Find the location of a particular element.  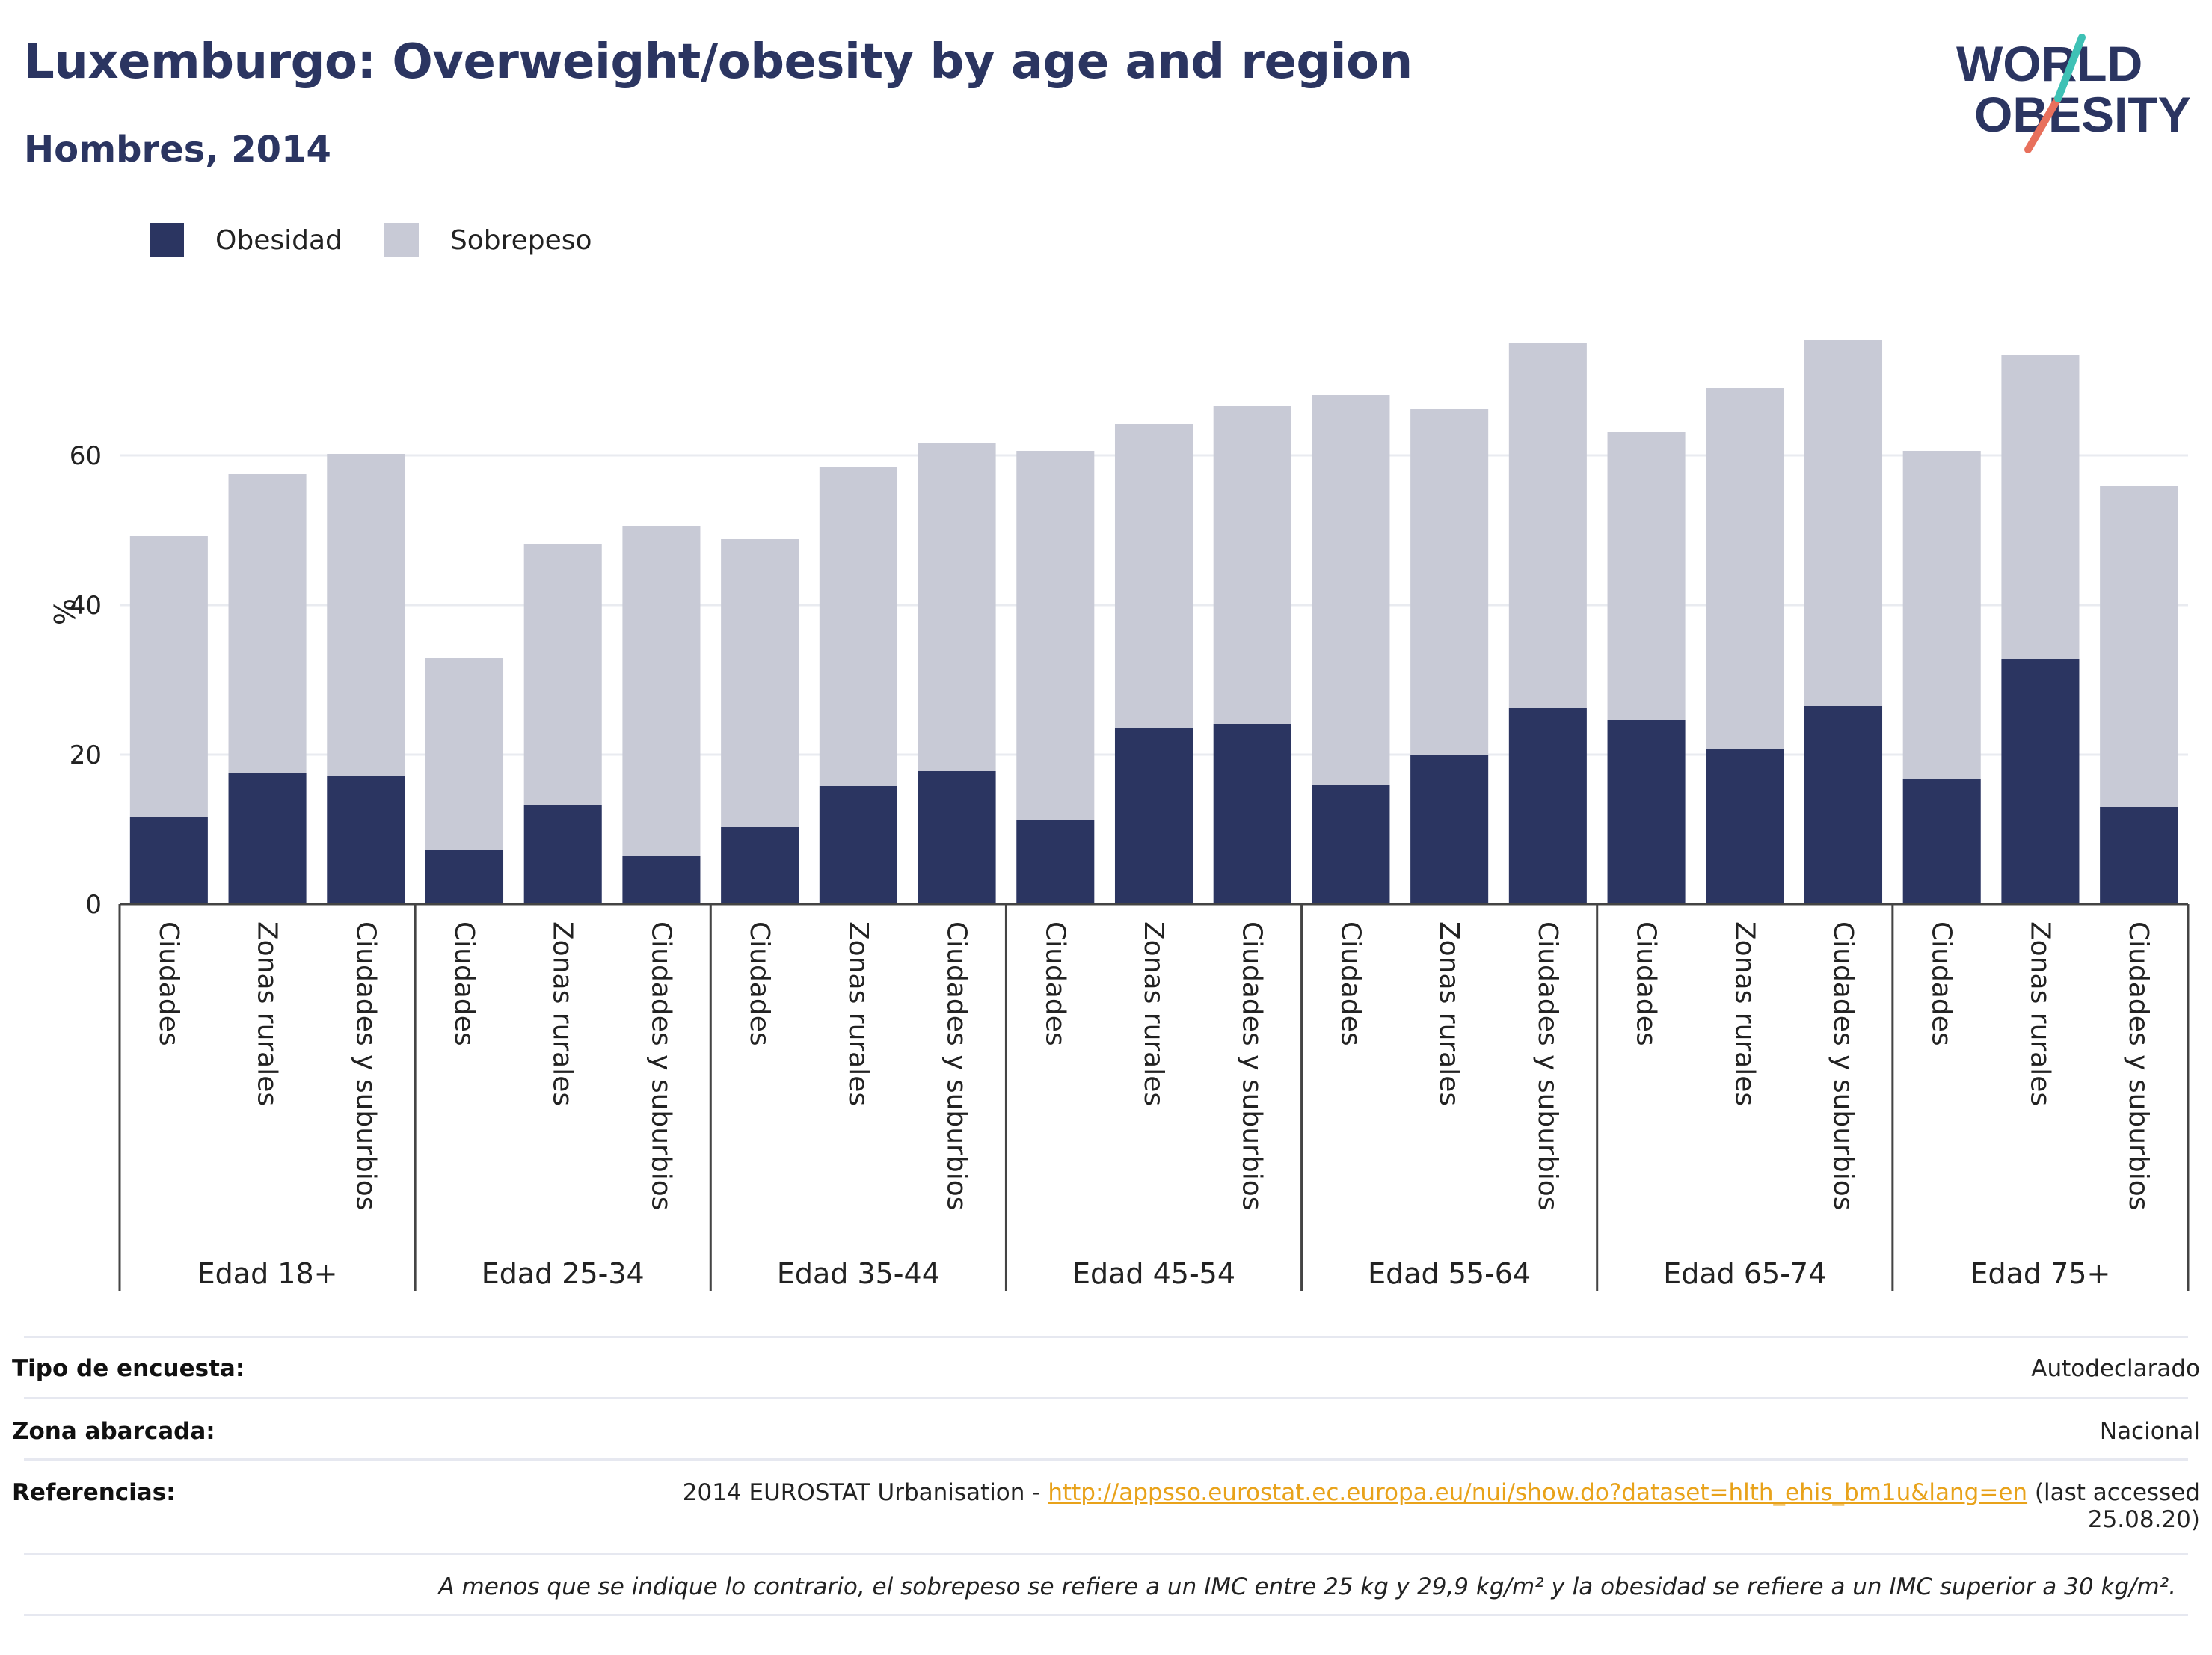

legend-item-obesidad: Obesidad is located at coordinates (246, 240).